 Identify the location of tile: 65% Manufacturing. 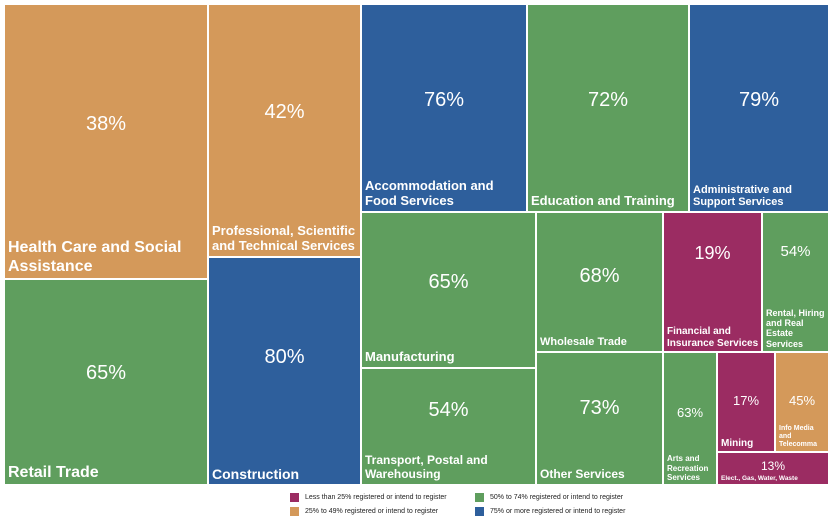
(448, 290).